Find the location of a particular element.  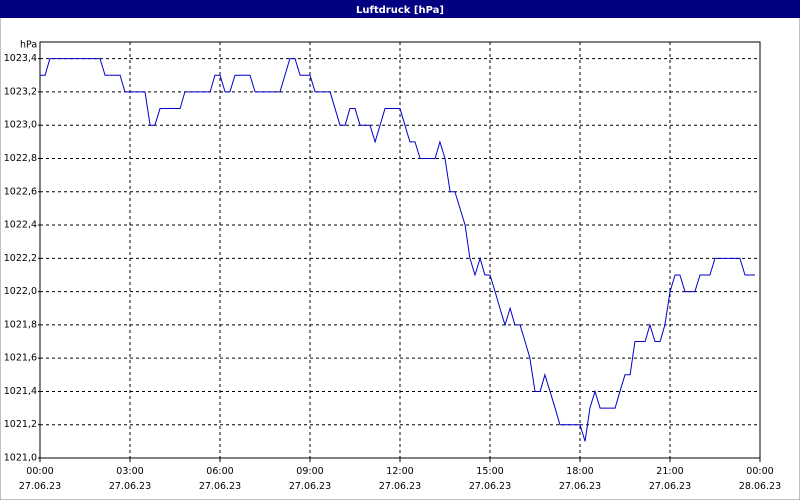

y-tick-label: 1022,8 is located at coordinates (20, 158).